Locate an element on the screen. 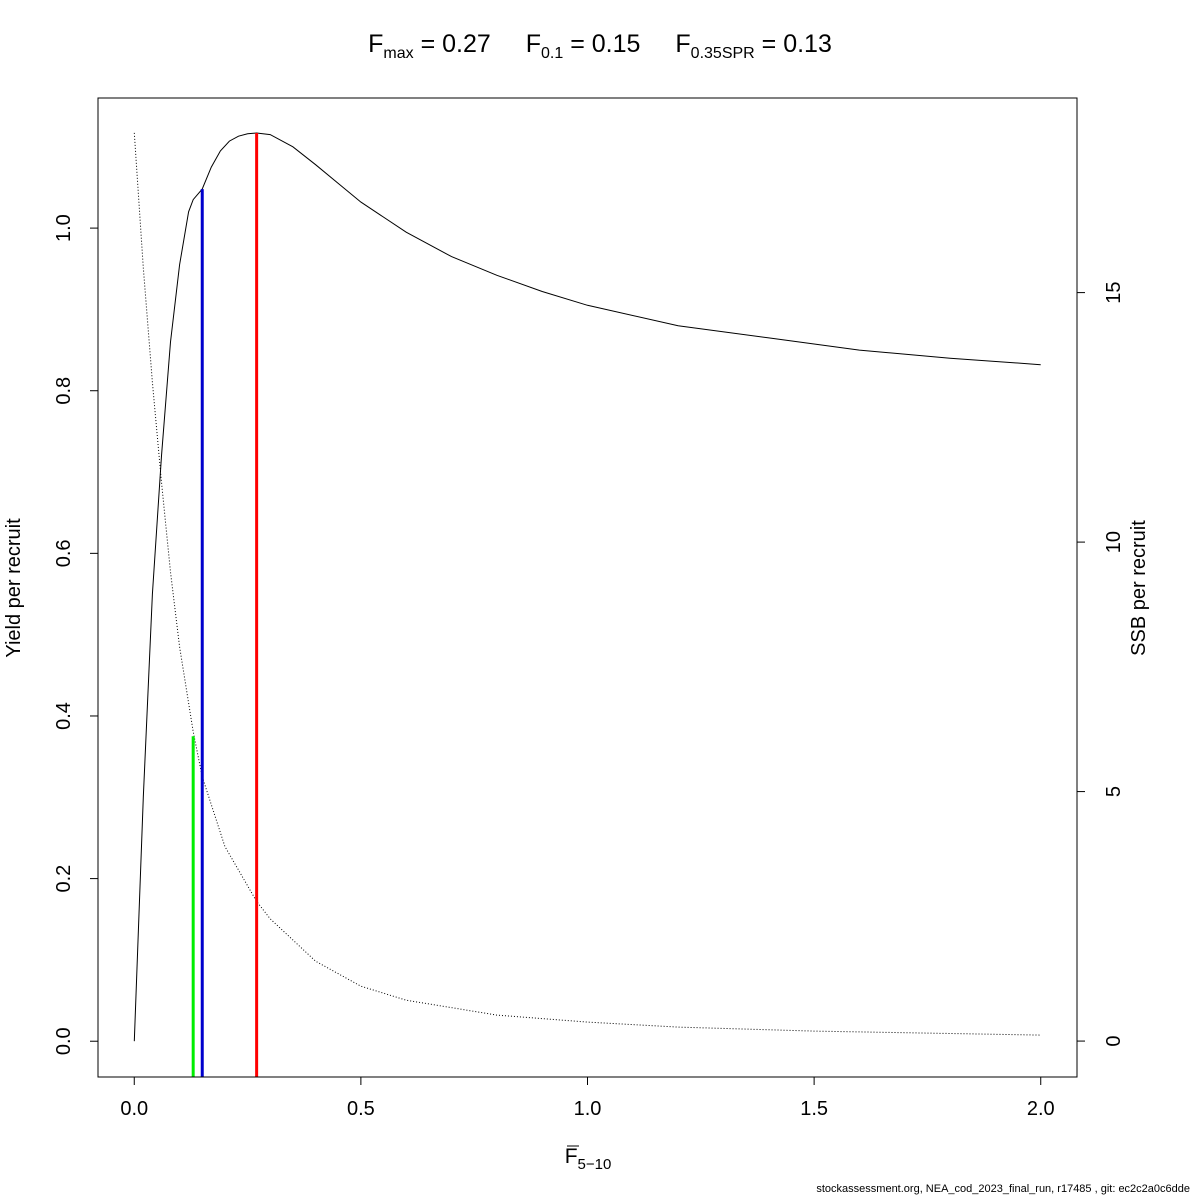 This screenshot has height=1200, width=1200. y-axis-title: Yield per recruit is located at coordinates (14, 588).